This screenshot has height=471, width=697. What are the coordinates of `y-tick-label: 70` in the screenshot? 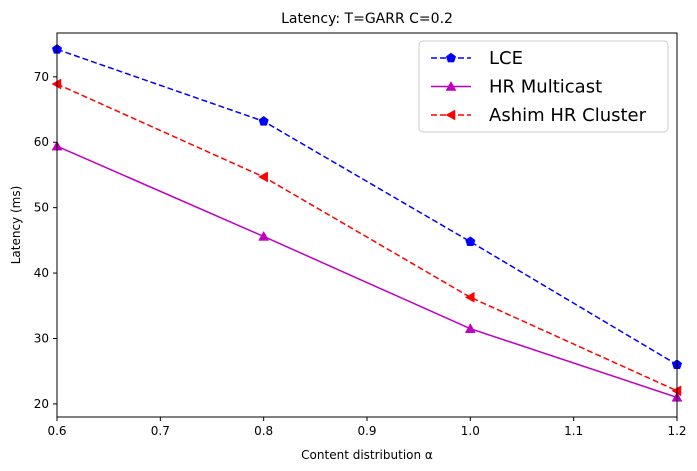 It's located at (41, 77).